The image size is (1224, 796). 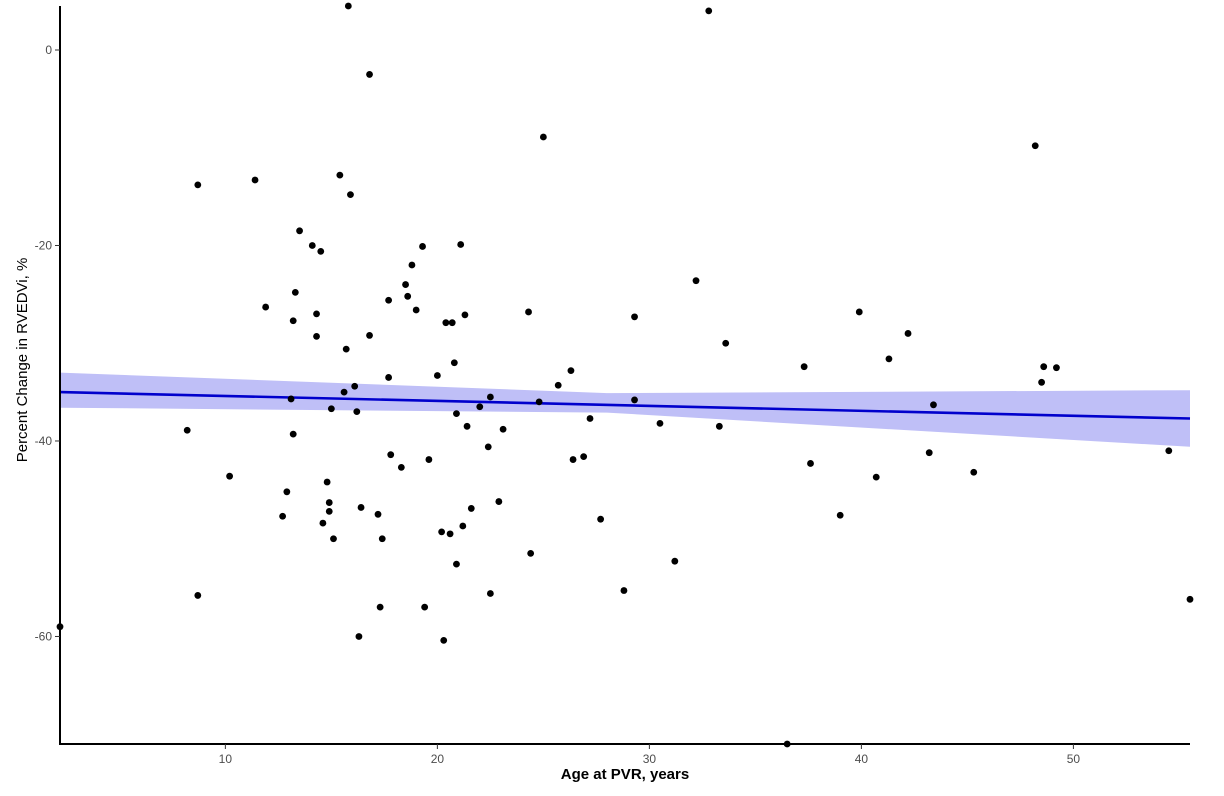 I want to click on y-tick-label: -20, so click(x=44, y=245).